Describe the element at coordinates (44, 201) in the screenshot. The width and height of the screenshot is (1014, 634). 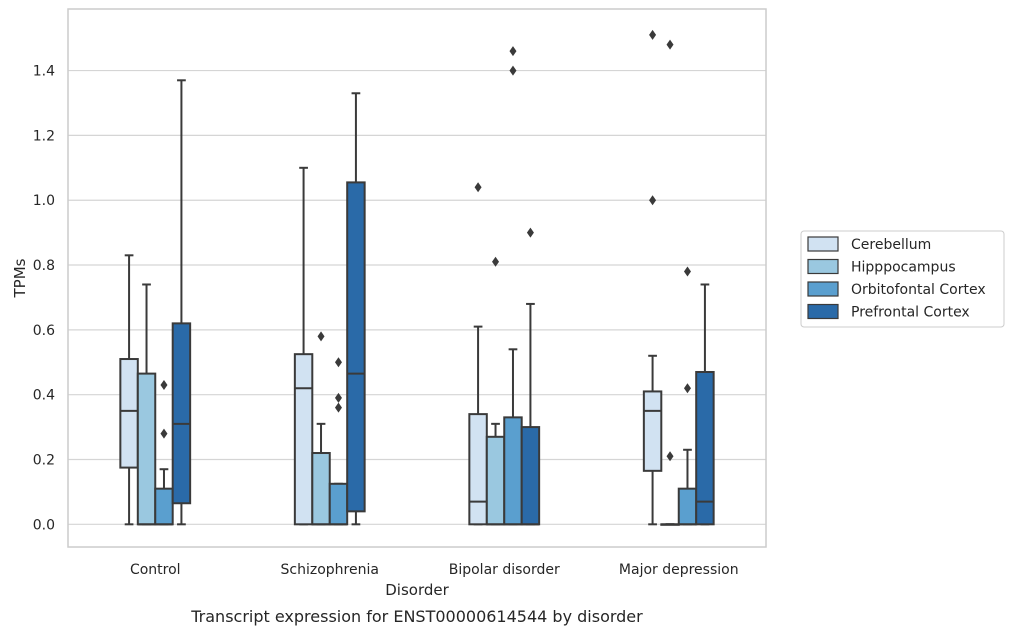
I see `y-tick-label: 1.0` at that location.